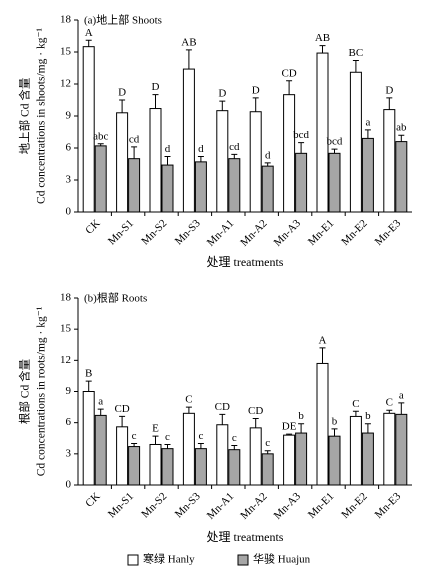 The width and height of the screenshot is (434, 571). Describe the element at coordinates (354, 505) in the screenshot. I see `x-tick-label: Mn-E2` at that location.